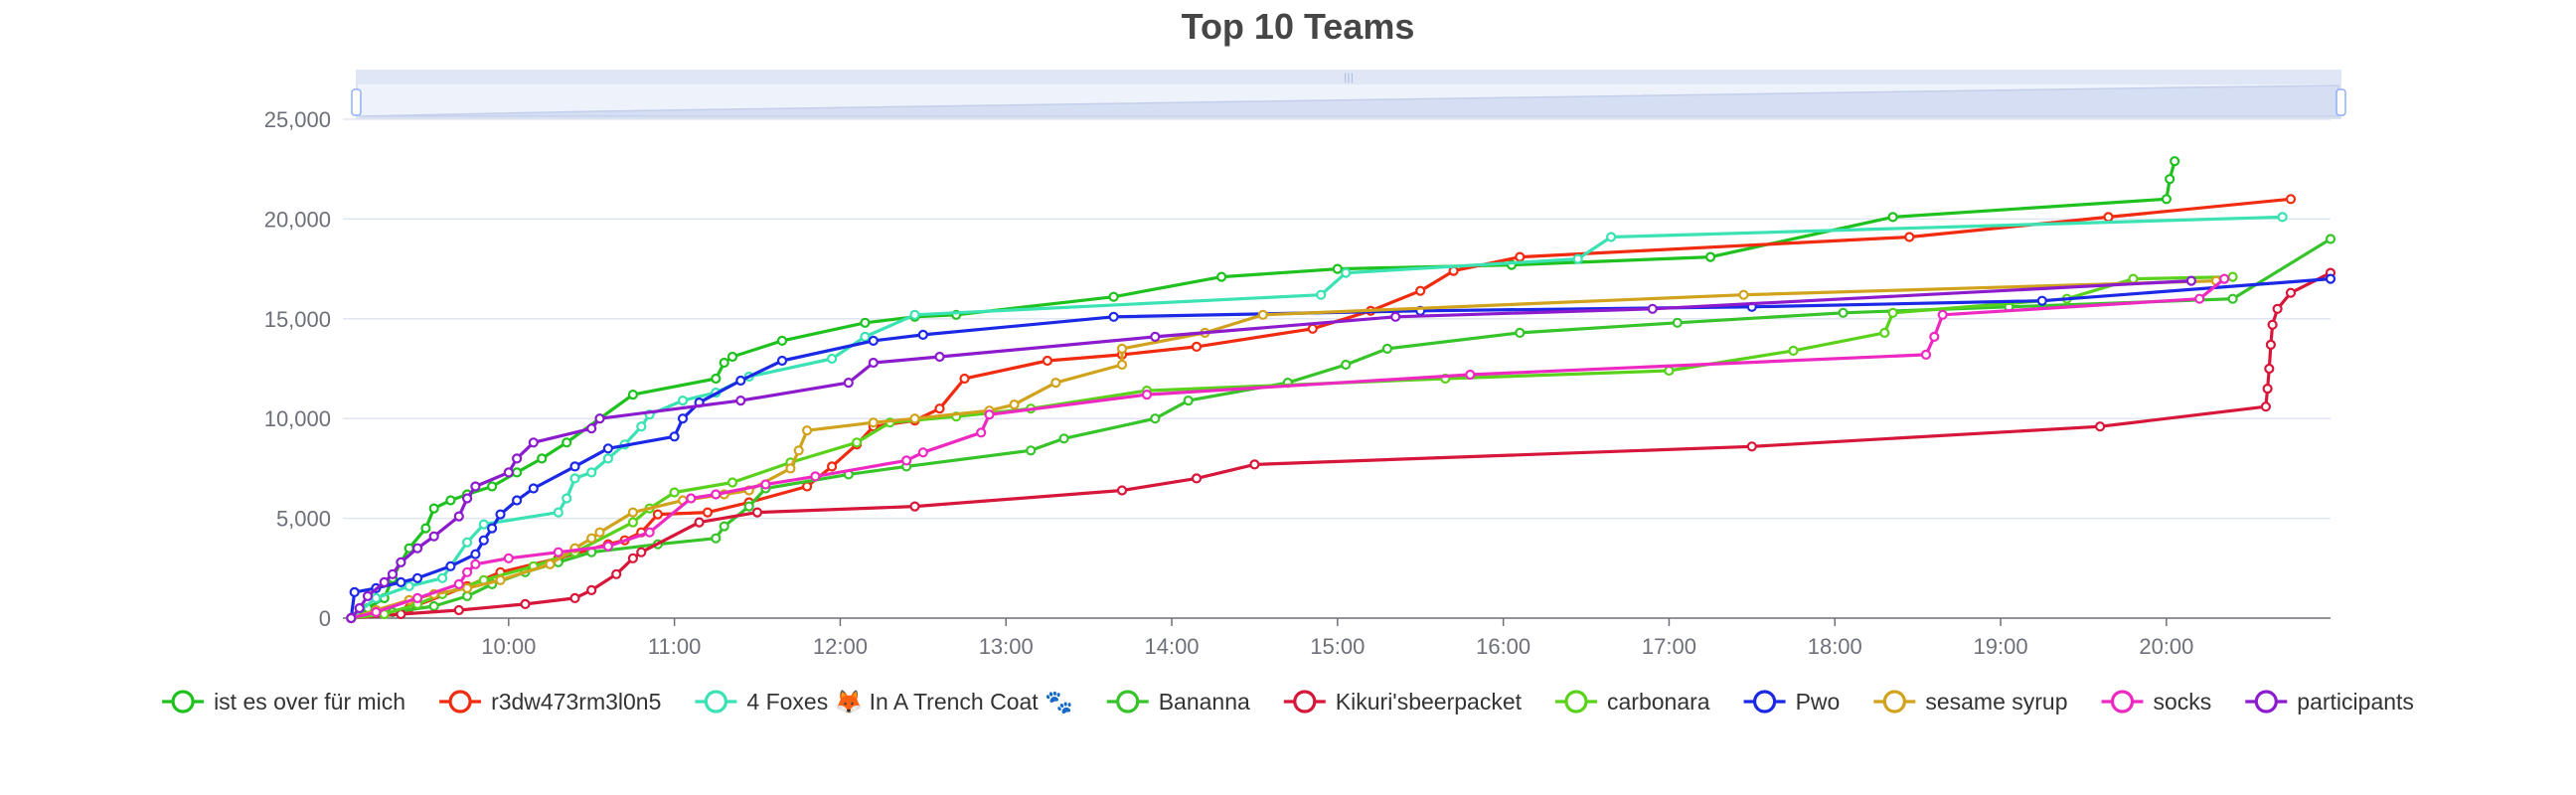  What do you see at coordinates (356, 102) in the screenshot?
I see `zoom-handle-left` at bounding box center [356, 102].